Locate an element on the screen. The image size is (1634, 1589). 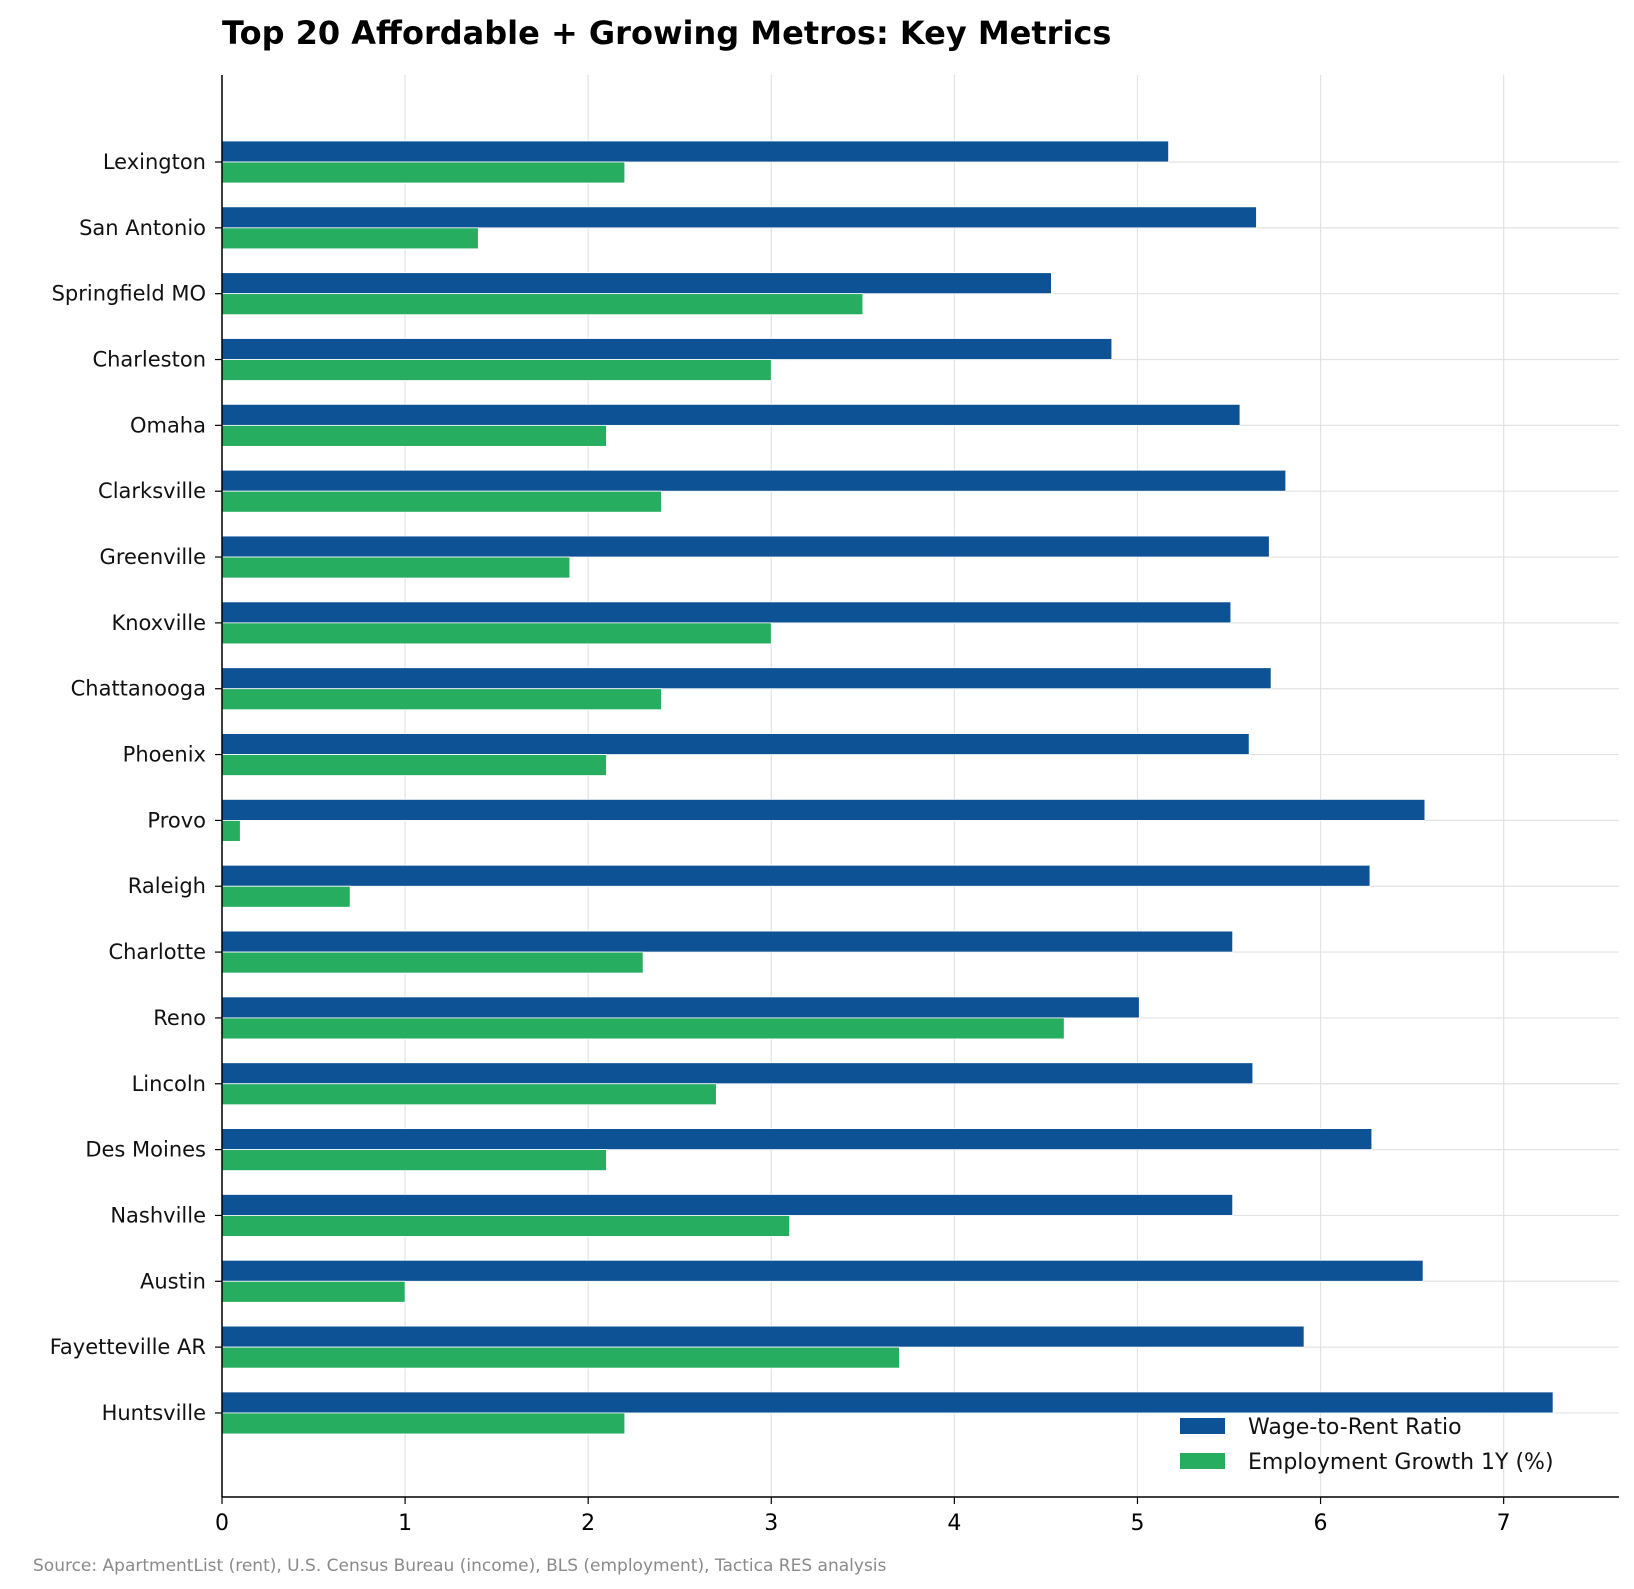
legend-label: Wage-to-Rent Ratio is located at coordinates (1355, 1427).